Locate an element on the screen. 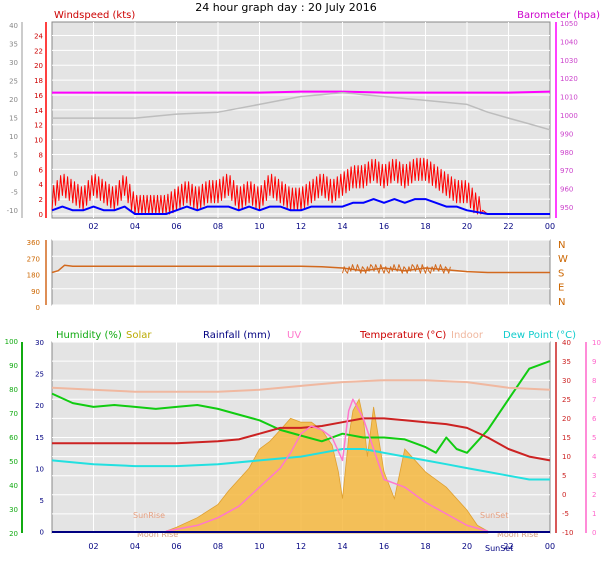  p3-temp-tick-label: 0 is located at coordinates (564, 495).